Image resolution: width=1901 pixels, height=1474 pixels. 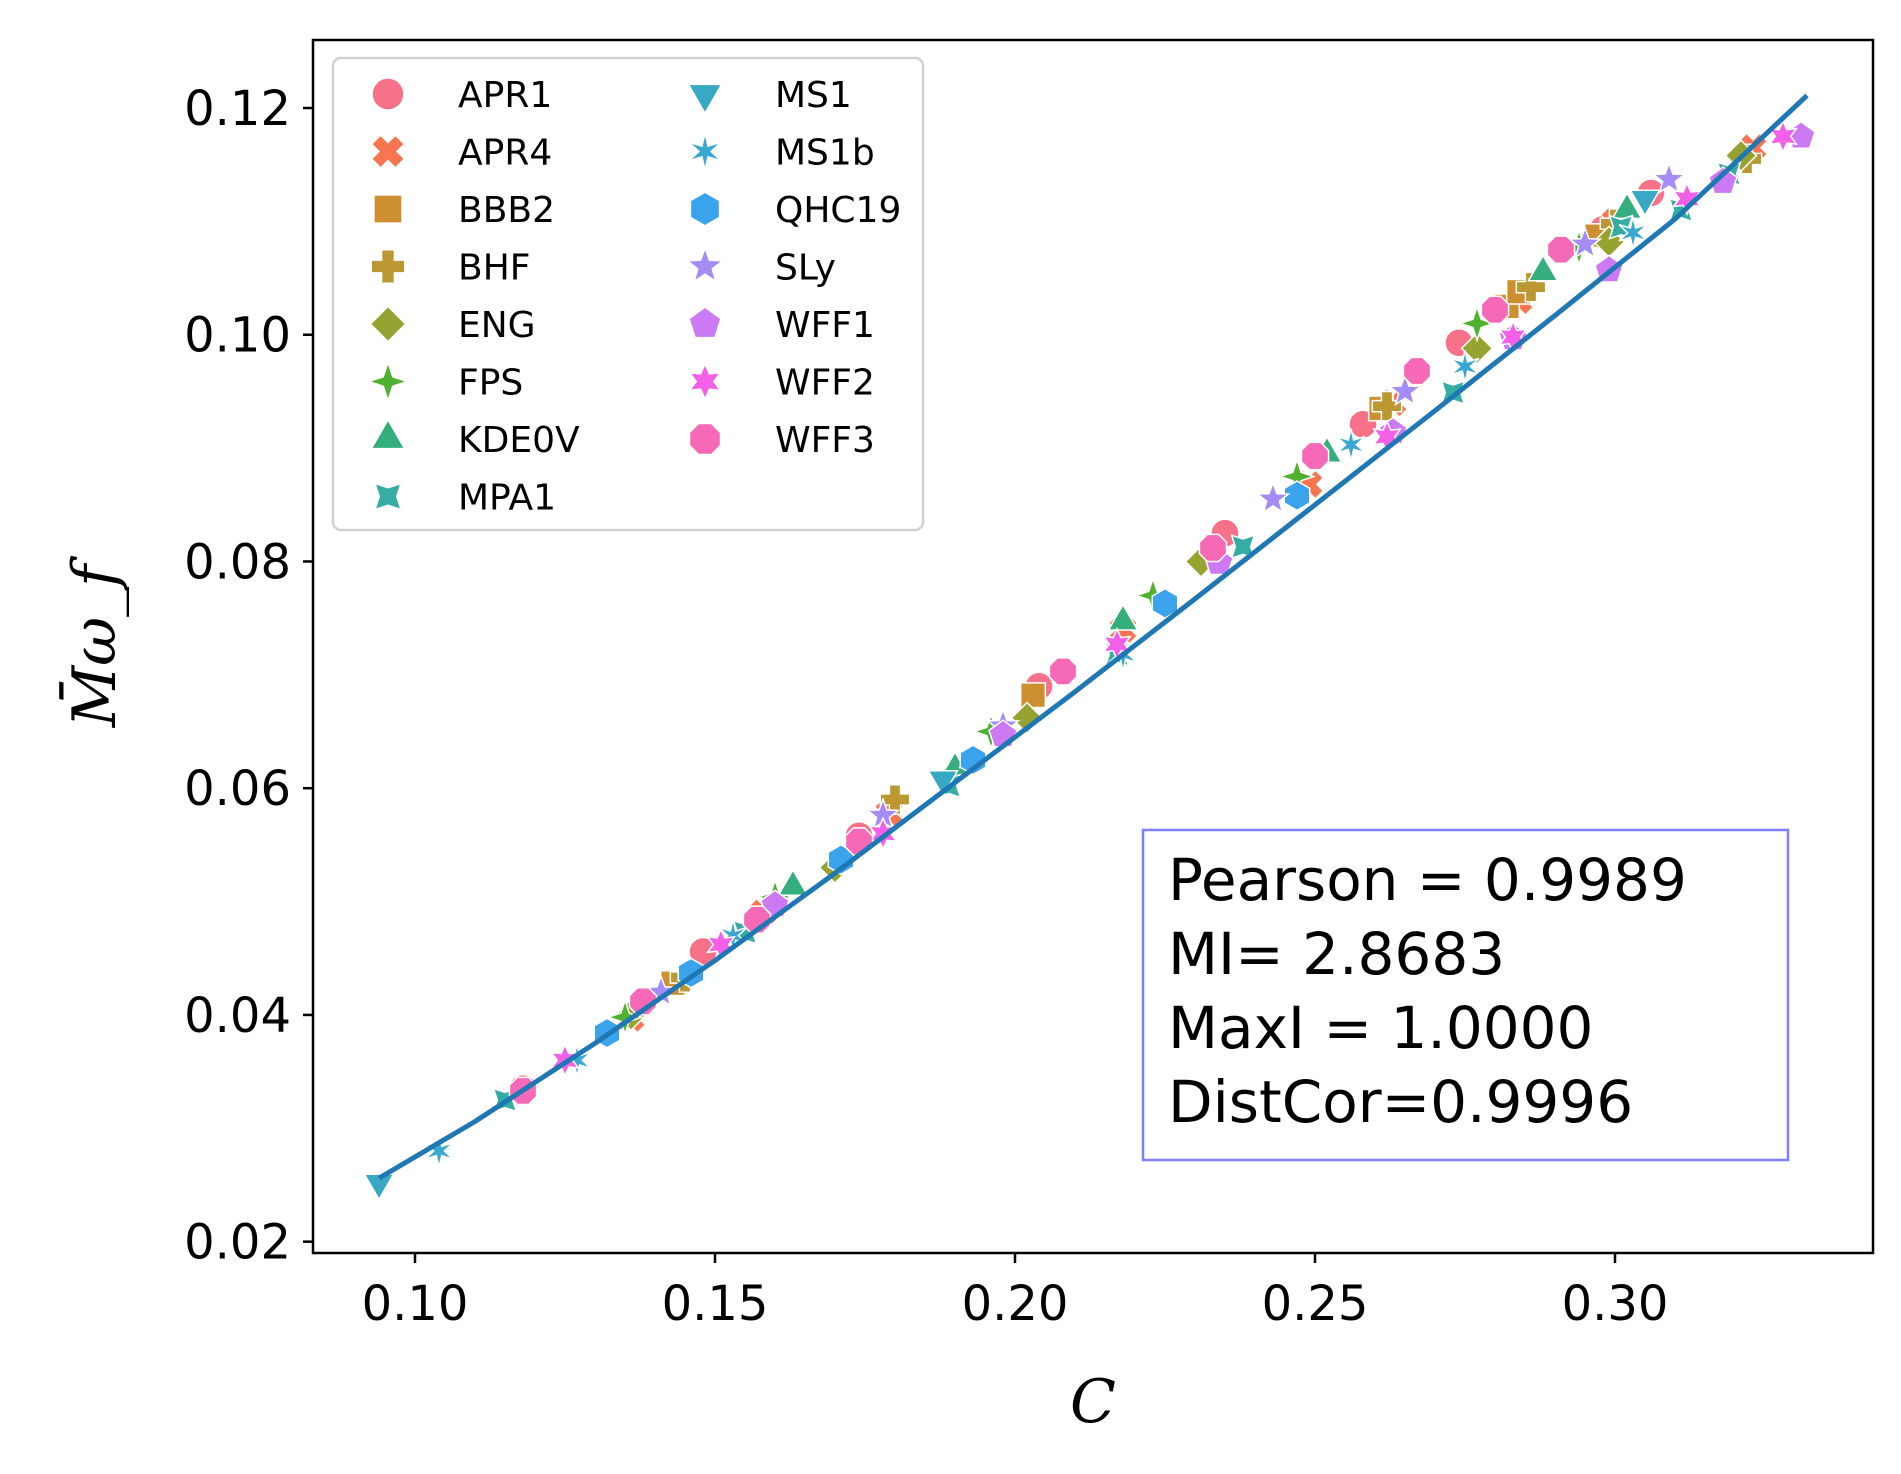 What do you see at coordinates (705, 322) in the screenshot?
I see `legend-marker-WFF1` at bounding box center [705, 322].